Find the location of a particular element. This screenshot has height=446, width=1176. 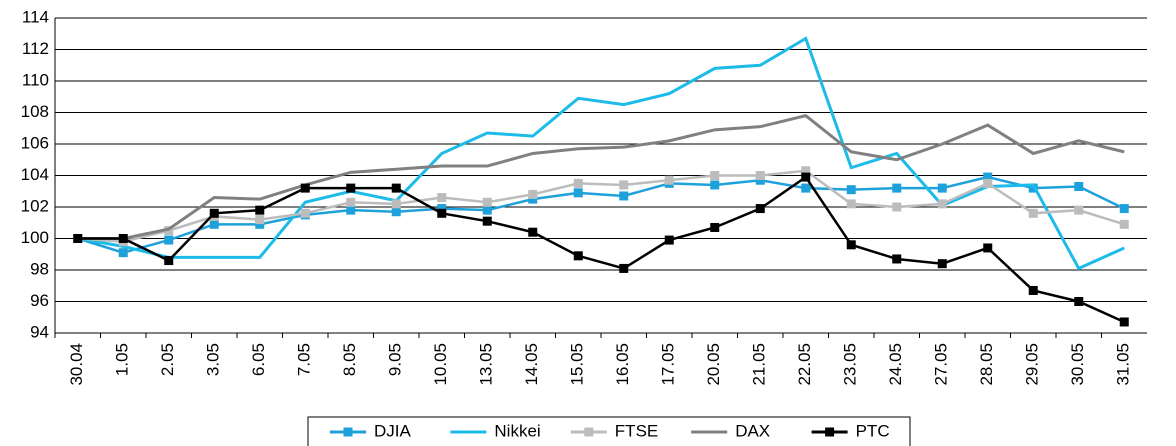

legend-label: DJIA is located at coordinates (393, 430).